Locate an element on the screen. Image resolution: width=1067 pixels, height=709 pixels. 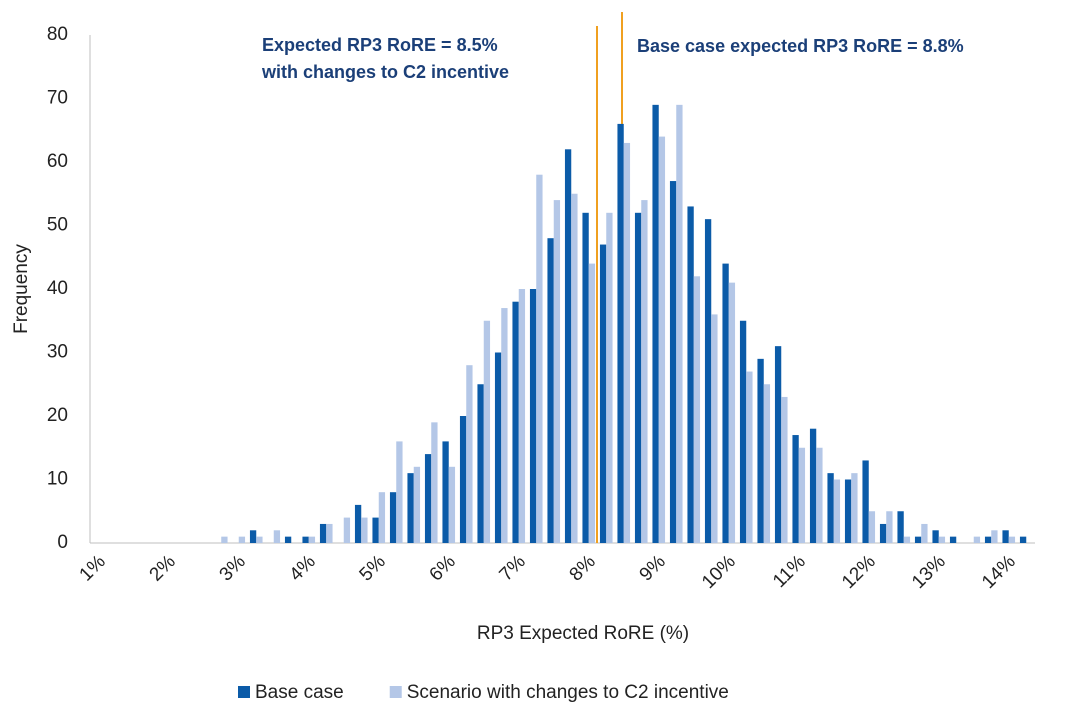
y-axis-title: Frequency is located at coordinates (21, 289).